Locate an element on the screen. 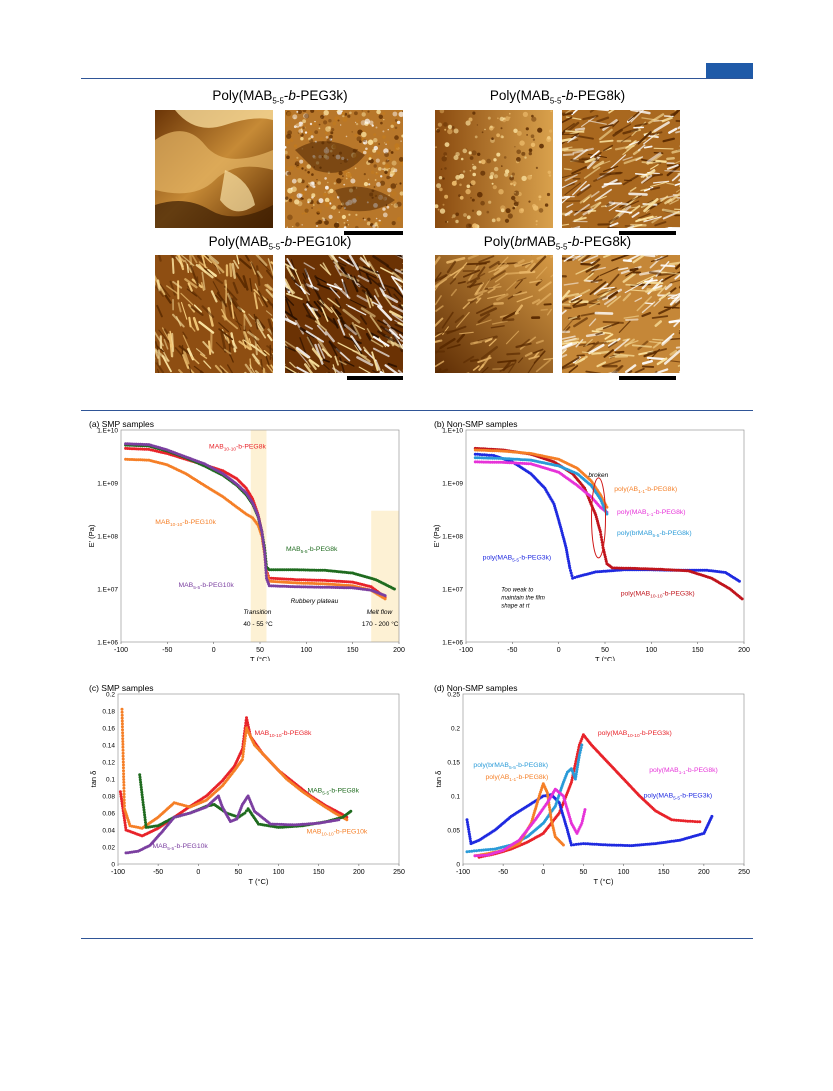 The image size is (833, 1091). y-tick-label: 1.E+09 is located at coordinates (107, 484).